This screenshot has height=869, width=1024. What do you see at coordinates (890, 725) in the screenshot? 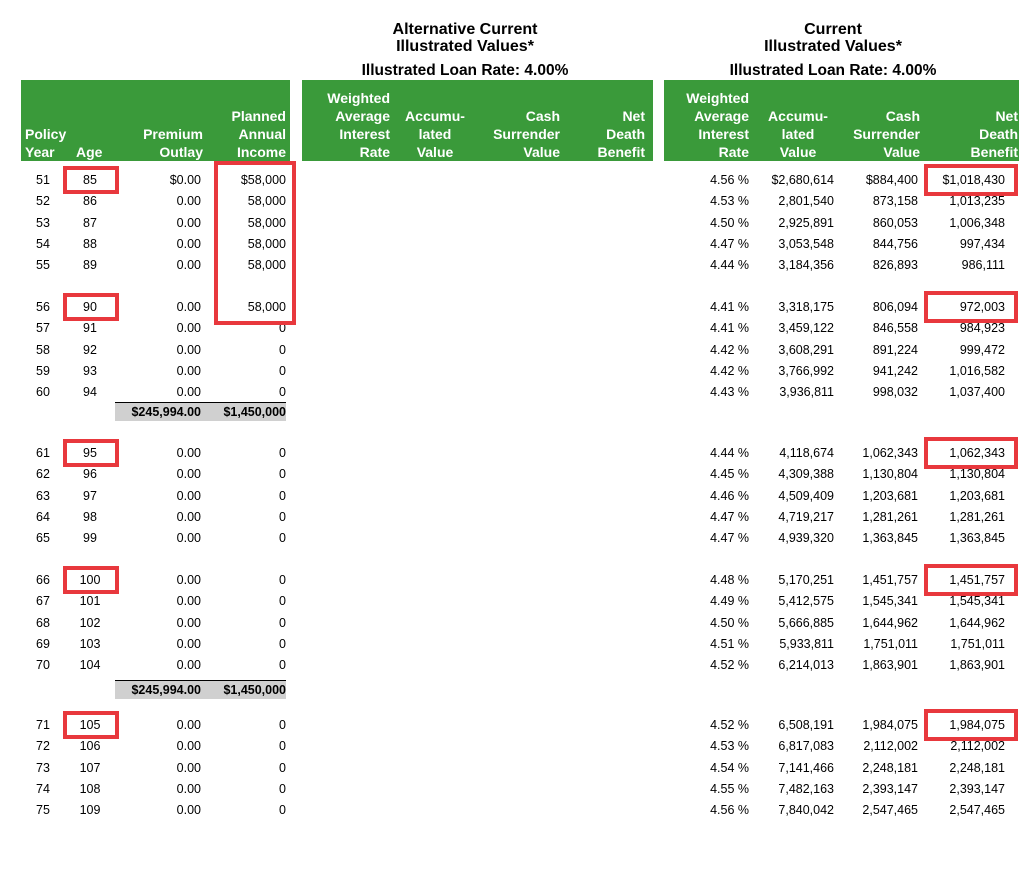
I see `cell-cash-surrender: 1,984,075` at bounding box center [890, 725].